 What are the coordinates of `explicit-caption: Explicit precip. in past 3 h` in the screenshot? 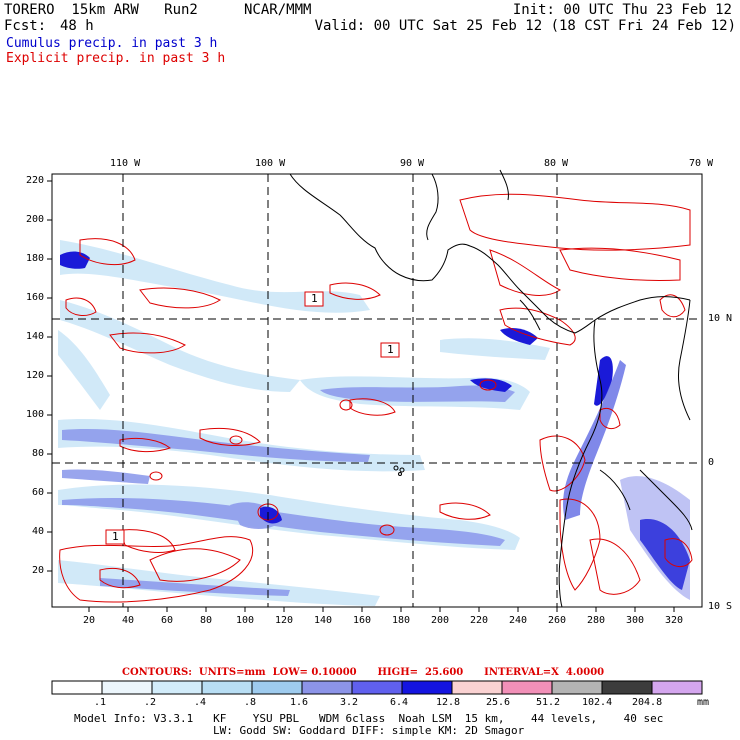 It's located at (116, 58).